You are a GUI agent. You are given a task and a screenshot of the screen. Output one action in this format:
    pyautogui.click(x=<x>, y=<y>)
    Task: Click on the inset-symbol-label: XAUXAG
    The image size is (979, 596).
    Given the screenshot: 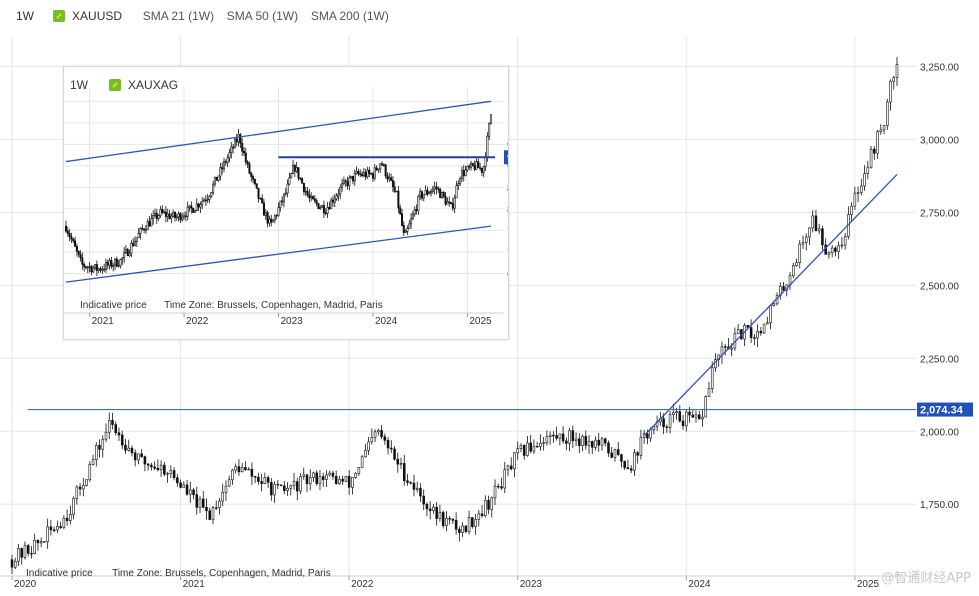 What is the action you would take?
    pyautogui.click(x=153, y=85)
    